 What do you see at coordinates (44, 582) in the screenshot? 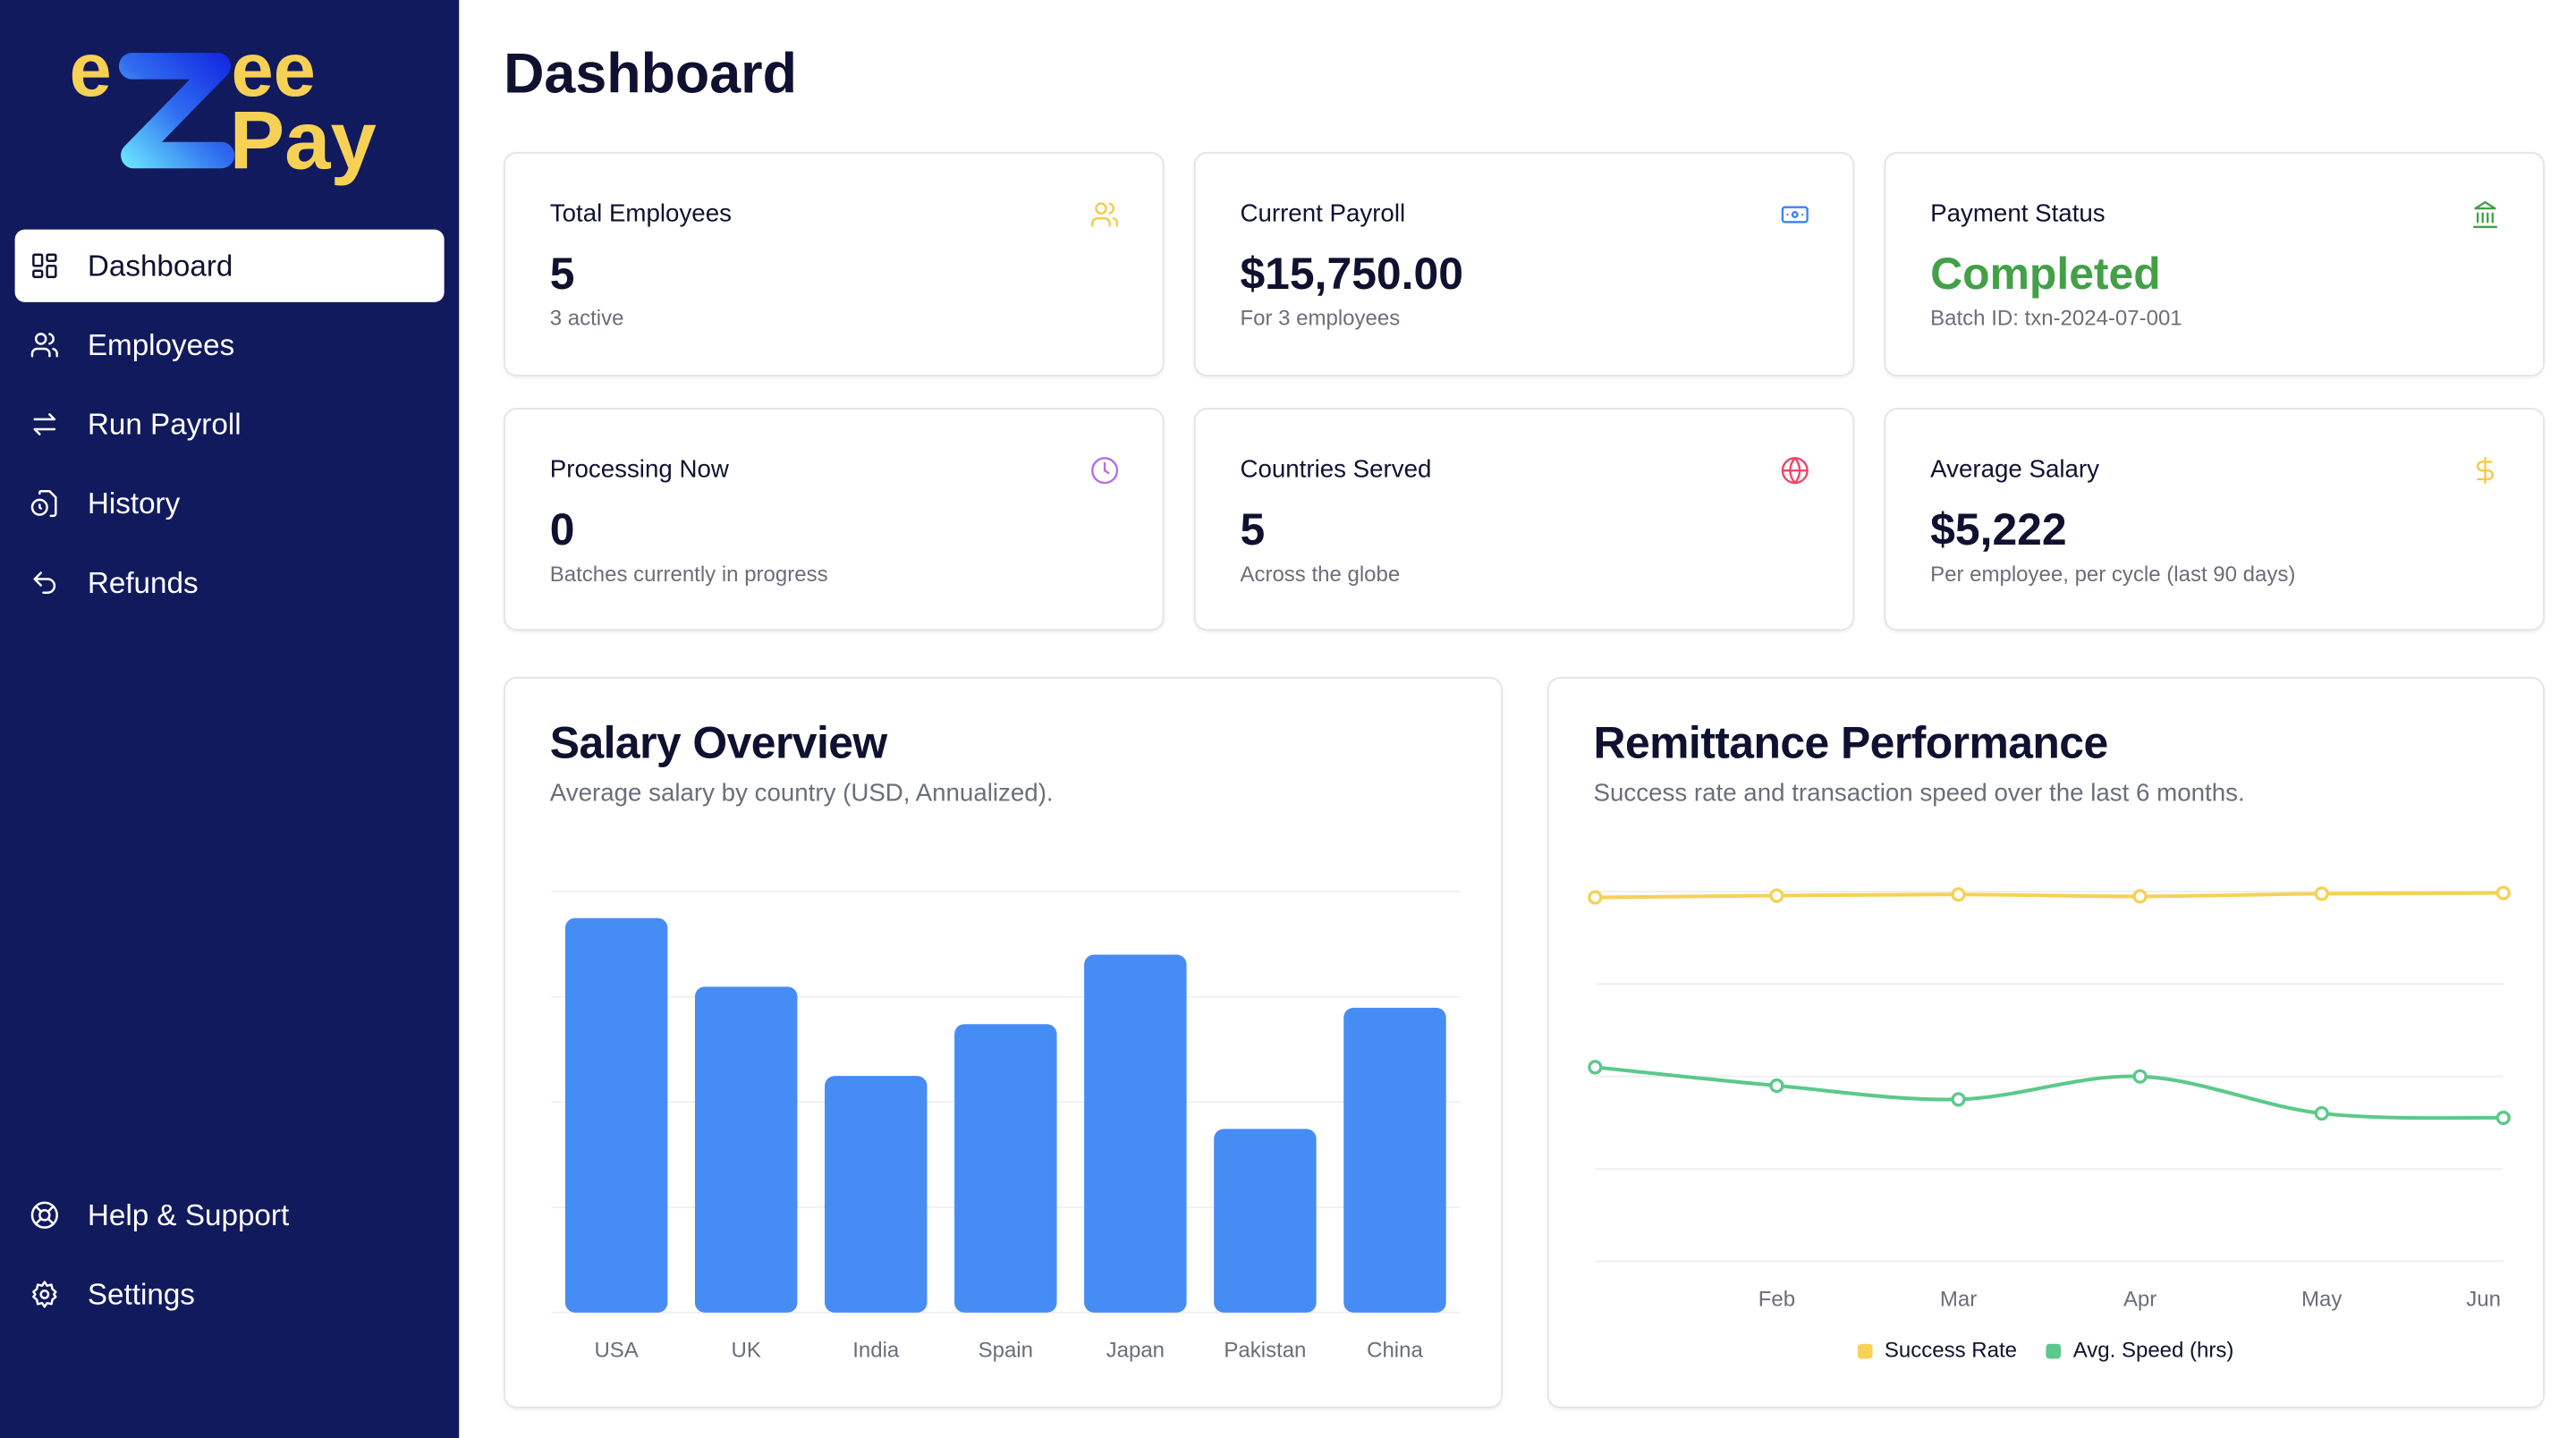
I see `undo-icon` at bounding box center [44, 582].